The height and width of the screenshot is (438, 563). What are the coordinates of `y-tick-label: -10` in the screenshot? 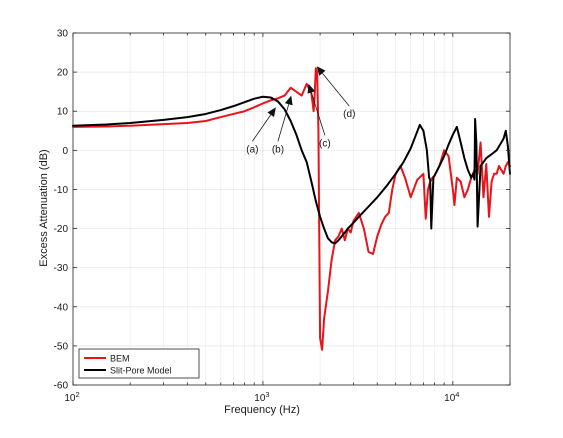 It's located at (61, 190).